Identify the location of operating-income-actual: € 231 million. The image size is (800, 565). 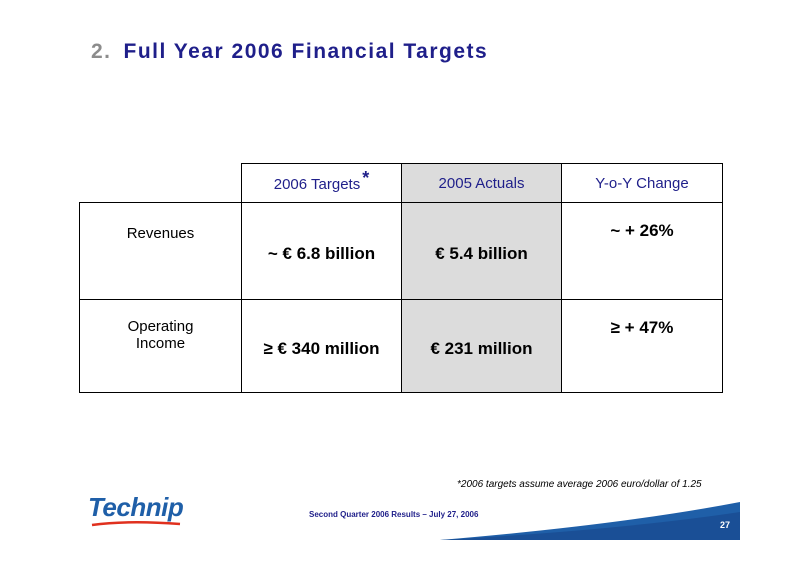
(481, 346).